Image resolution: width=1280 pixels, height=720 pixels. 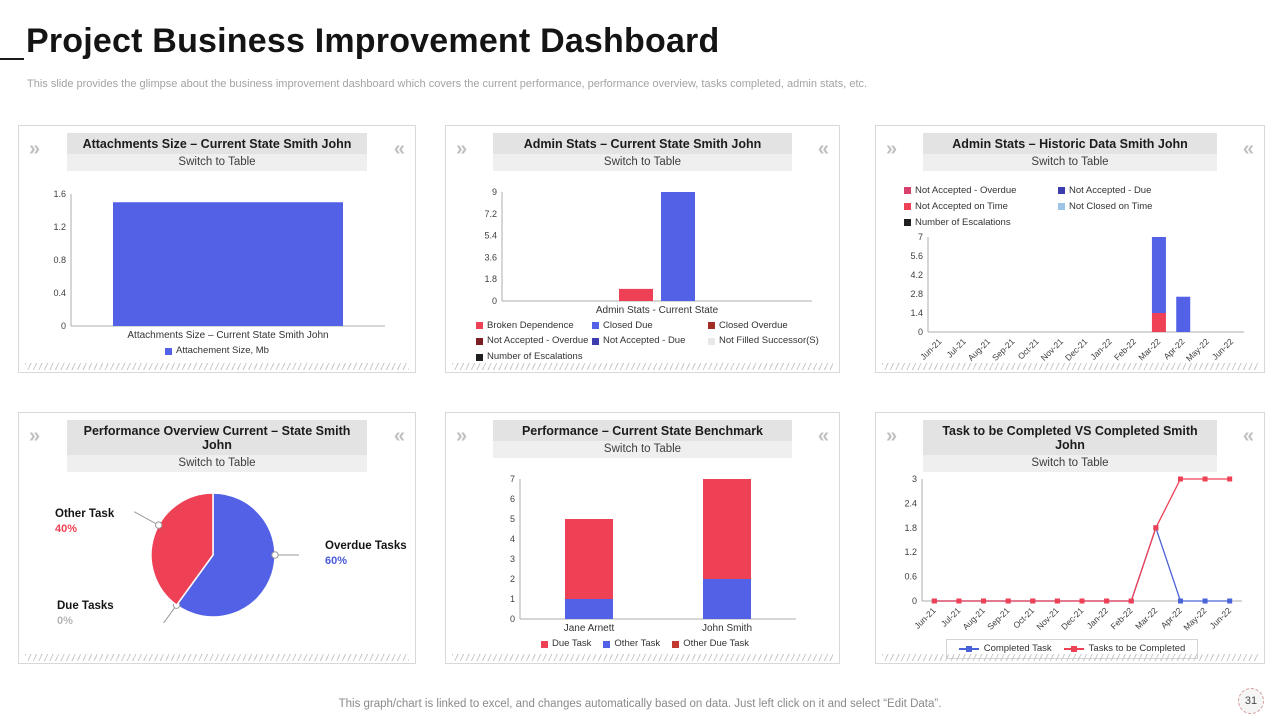 I want to click on svg-text: 0.4, so click(x=59, y=293).